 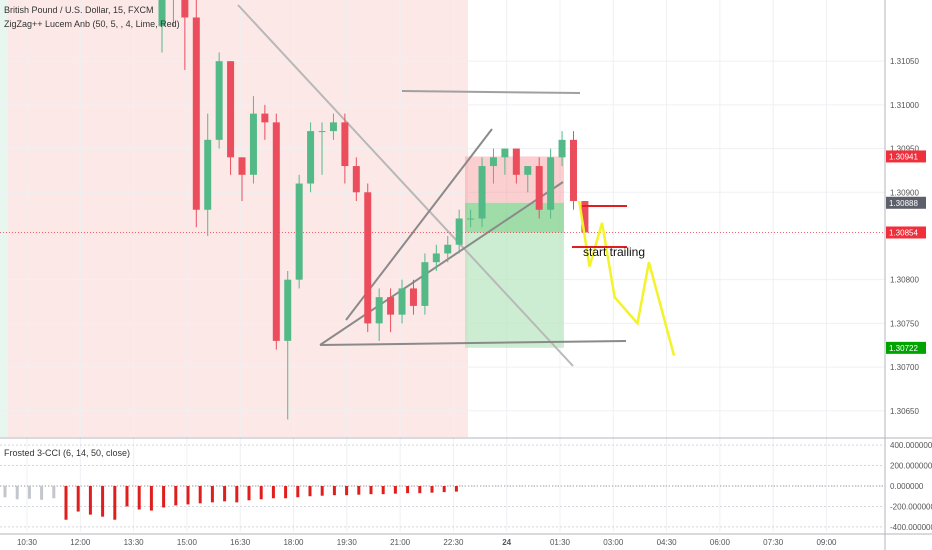 What do you see at coordinates (134, 542) in the screenshot?
I see `time-tick-label: 13:30` at bounding box center [134, 542].